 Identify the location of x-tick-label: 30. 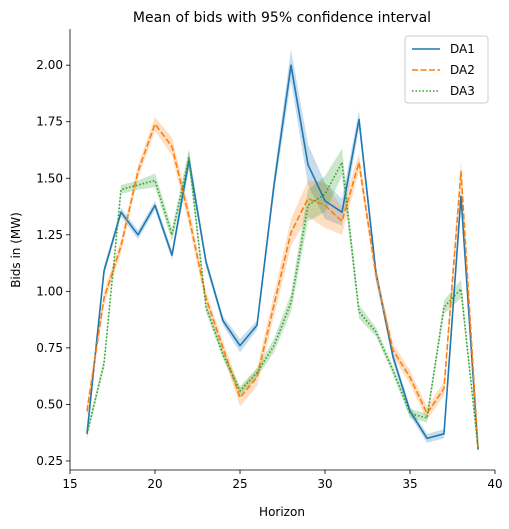
(324, 484).